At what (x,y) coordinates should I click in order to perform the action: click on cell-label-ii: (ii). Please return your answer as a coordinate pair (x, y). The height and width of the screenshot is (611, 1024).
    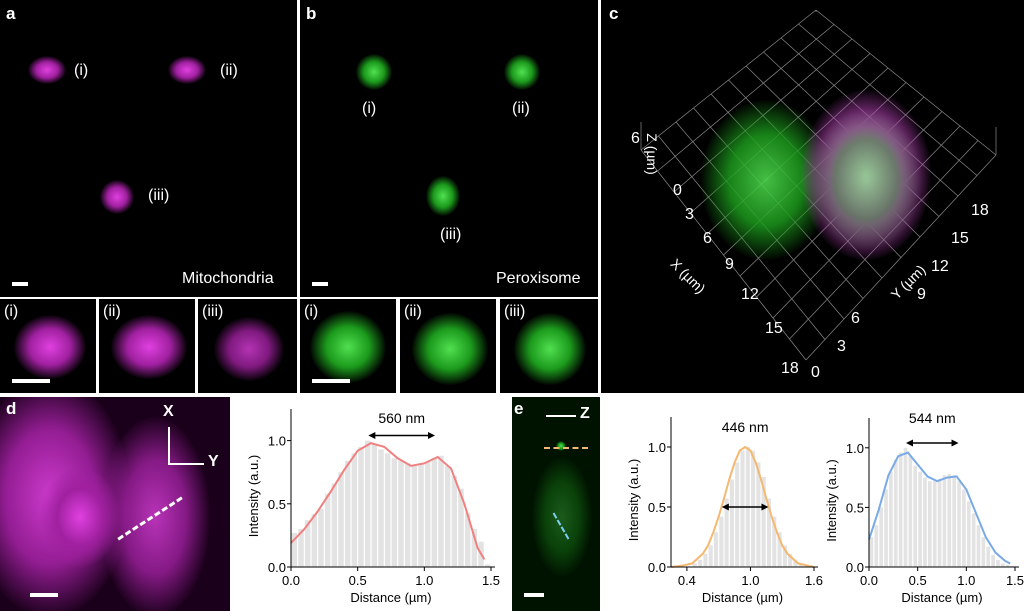
    Looking at the image, I should click on (229, 70).